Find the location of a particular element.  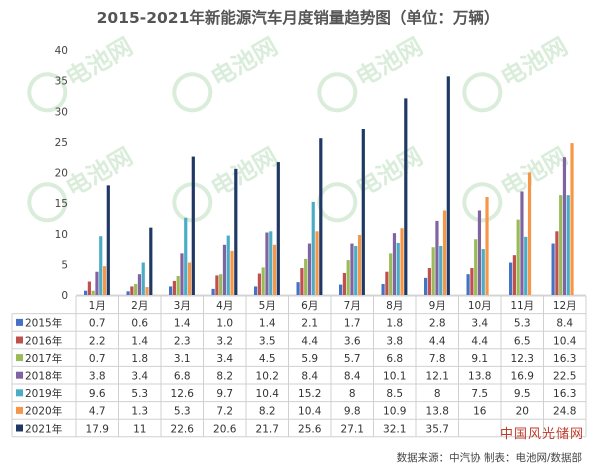

data-label: 8.4 is located at coordinates (309, 377).